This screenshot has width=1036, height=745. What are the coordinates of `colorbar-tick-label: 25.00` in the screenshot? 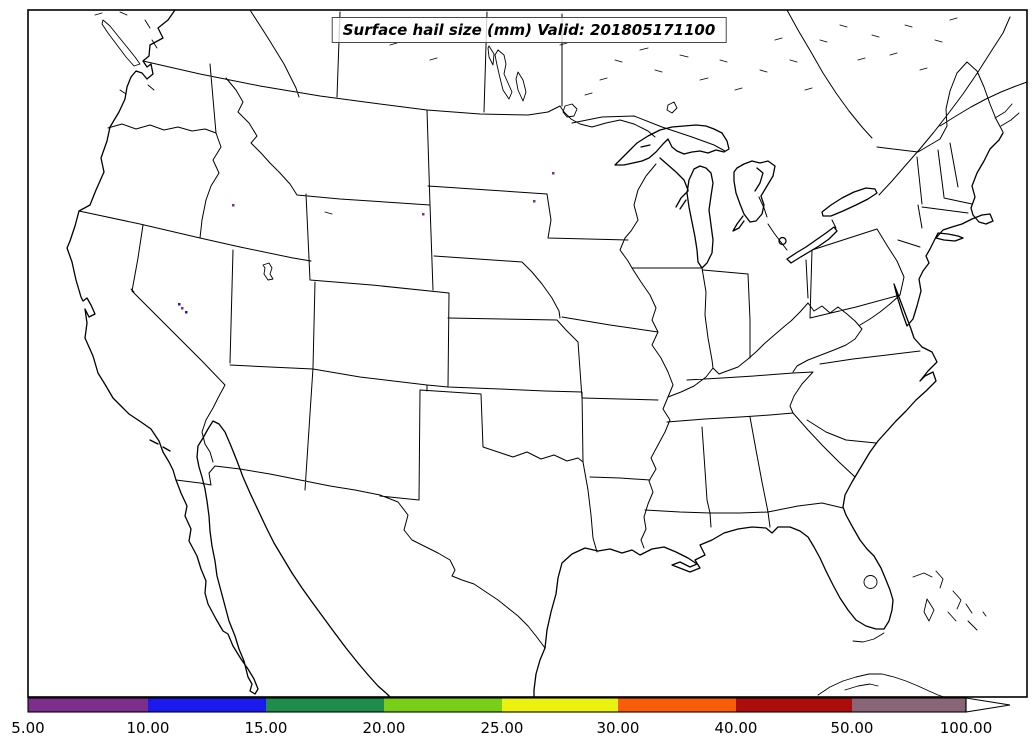 It's located at (502, 728).